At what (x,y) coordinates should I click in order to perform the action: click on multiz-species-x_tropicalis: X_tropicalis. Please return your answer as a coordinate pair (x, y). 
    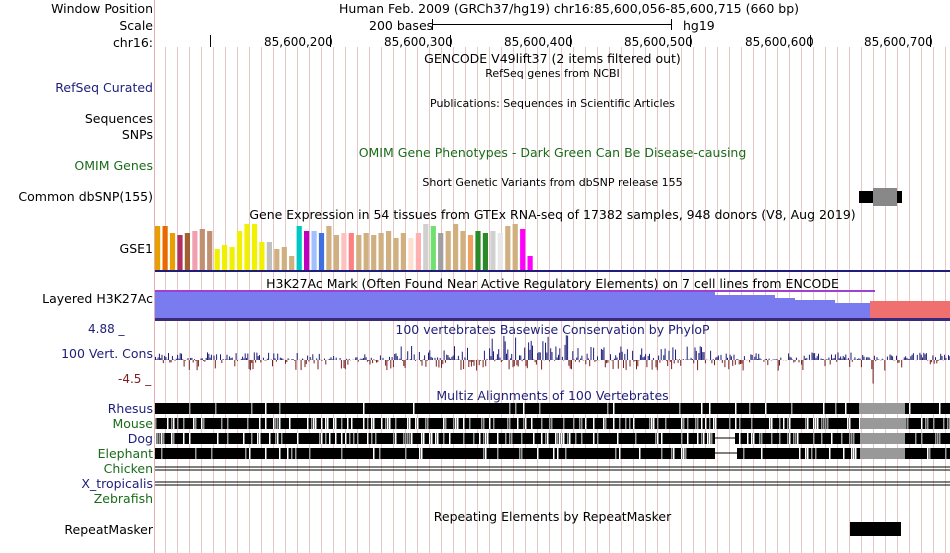
    Looking at the image, I should click on (117, 483).